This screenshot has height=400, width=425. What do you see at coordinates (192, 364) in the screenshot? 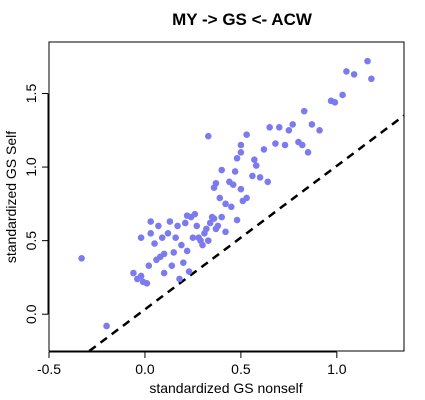
I see `x-axis: -0.5 0.0 0.5 1.0` at bounding box center [192, 364].